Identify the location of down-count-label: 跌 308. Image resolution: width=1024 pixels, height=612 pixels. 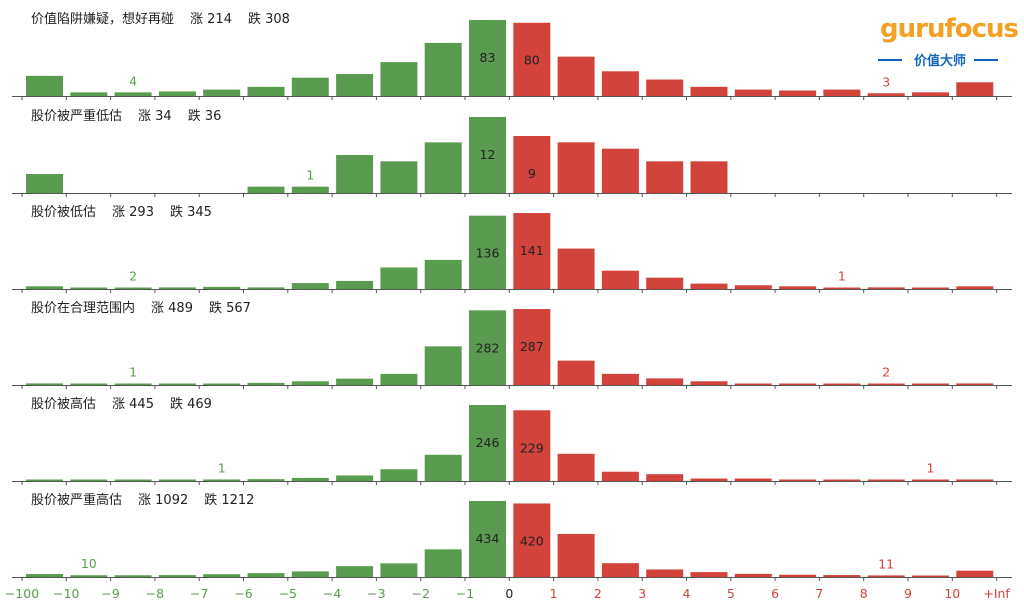
(269, 19).